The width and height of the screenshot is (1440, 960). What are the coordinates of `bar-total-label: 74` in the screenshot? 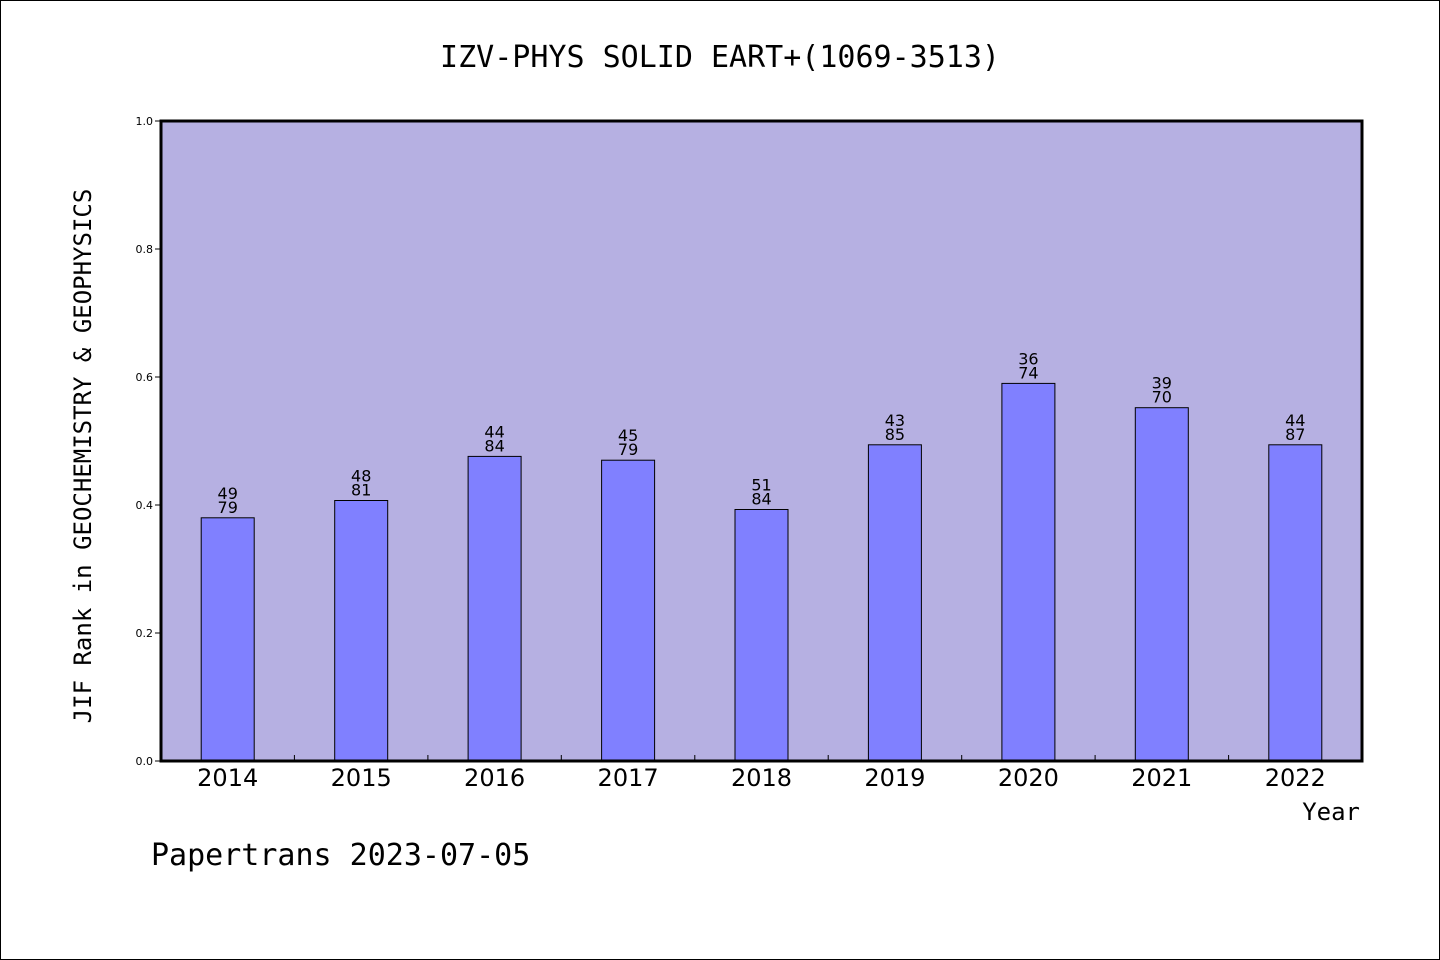 It's located at (1028, 372).